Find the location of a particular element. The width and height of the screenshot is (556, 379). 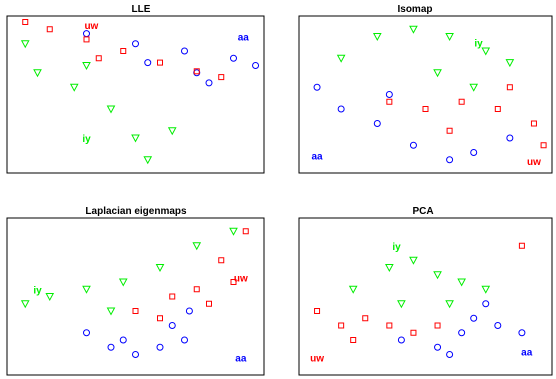

panel-title: Laplacian eigenmaps is located at coordinates (136, 211).